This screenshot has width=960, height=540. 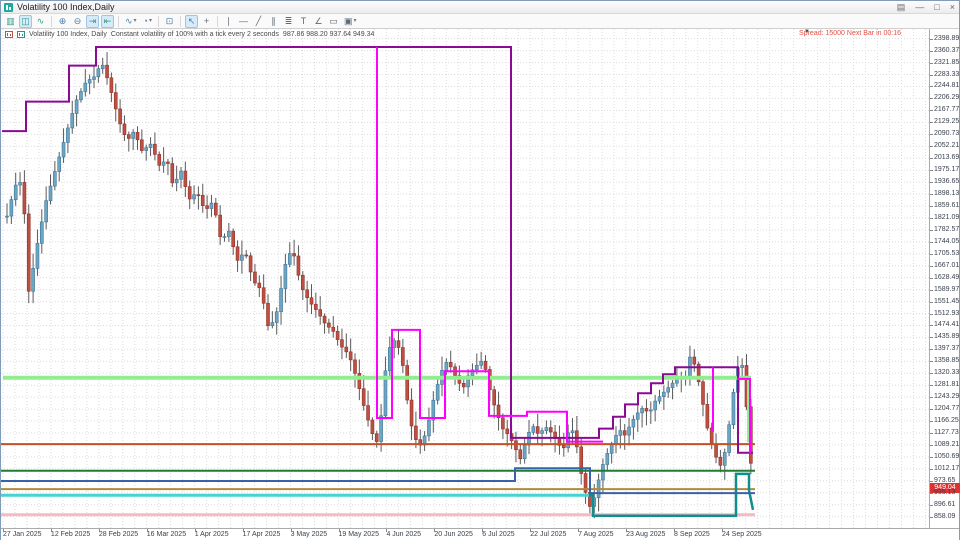 I want to click on price-tick-label: 1667.01, so click(x=947, y=265).